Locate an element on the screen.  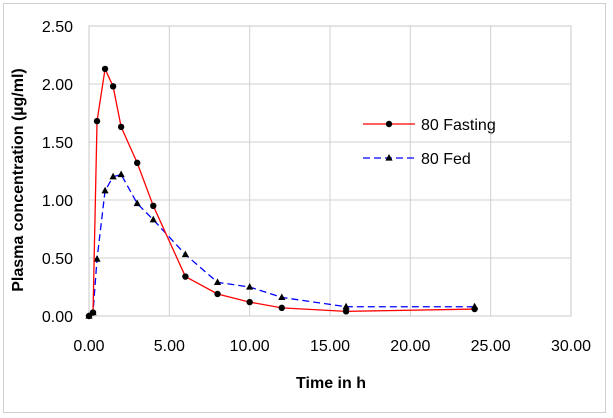
y-tick-label: 2.00 is located at coordinates (57, 85).